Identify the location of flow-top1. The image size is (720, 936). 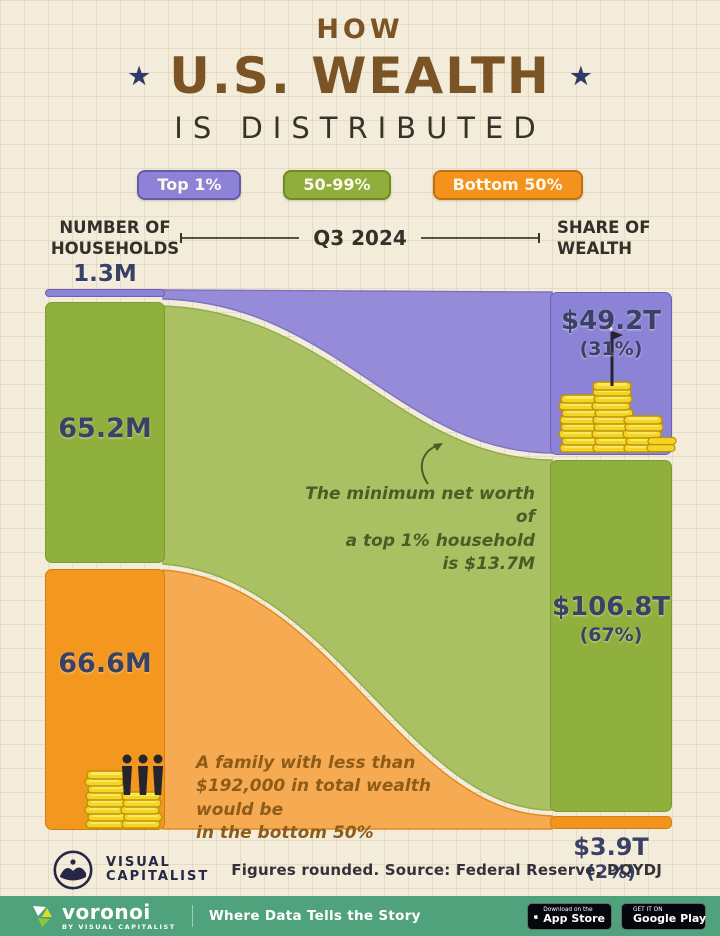
(357, 371).